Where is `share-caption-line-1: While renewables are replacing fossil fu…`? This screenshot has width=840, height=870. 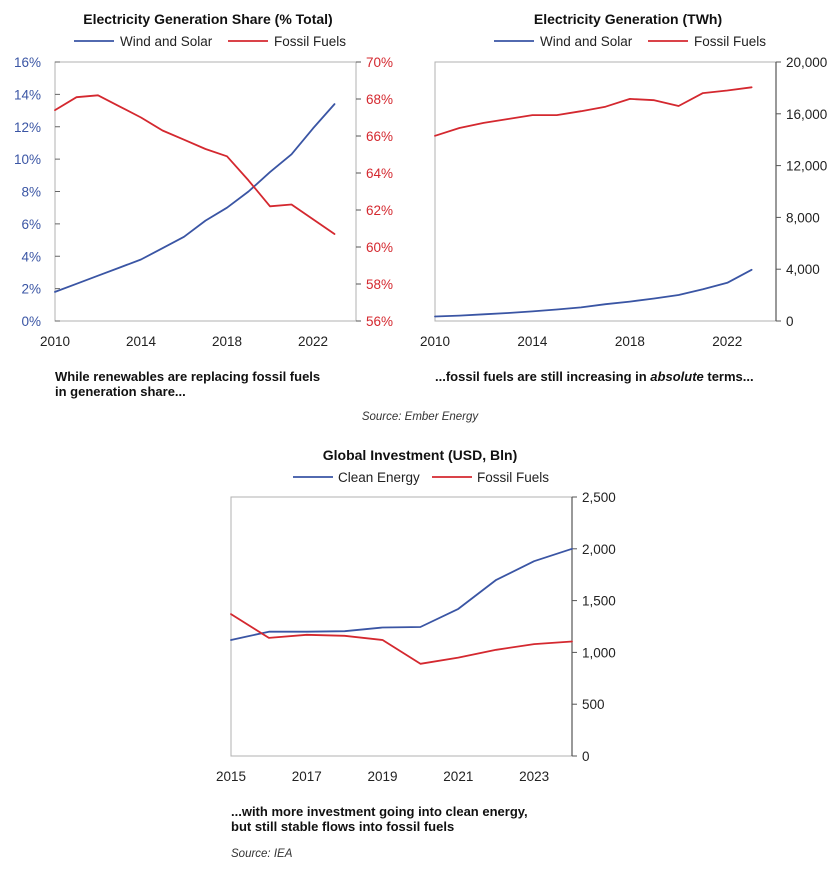 share-caption-line-1: While renewables are replacing fossil fu… is located at coordinates (187, 376).